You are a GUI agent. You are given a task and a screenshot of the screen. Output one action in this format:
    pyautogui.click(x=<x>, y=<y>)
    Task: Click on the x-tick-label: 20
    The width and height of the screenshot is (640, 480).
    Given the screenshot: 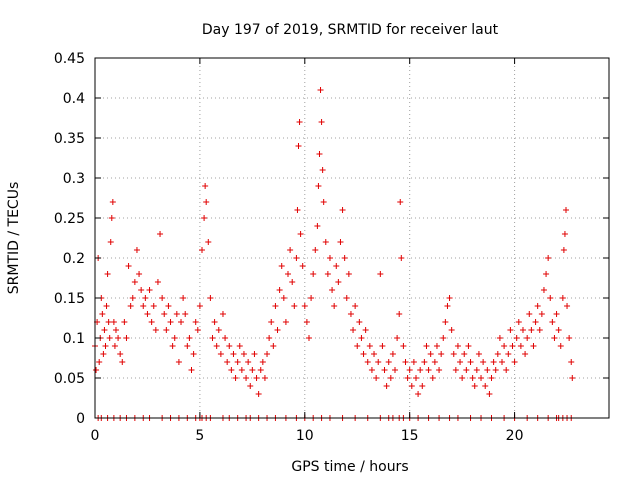 What is the action you would take?
    pyautogui.click(x=515, y=436)
    